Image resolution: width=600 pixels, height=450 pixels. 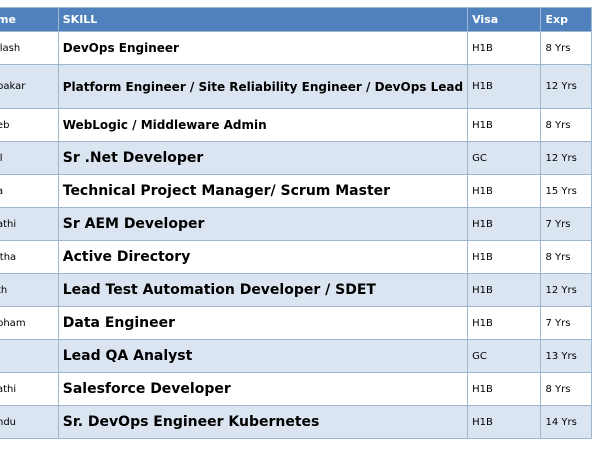 I want to click on name-cell: itha, so click(x=29, y=257).